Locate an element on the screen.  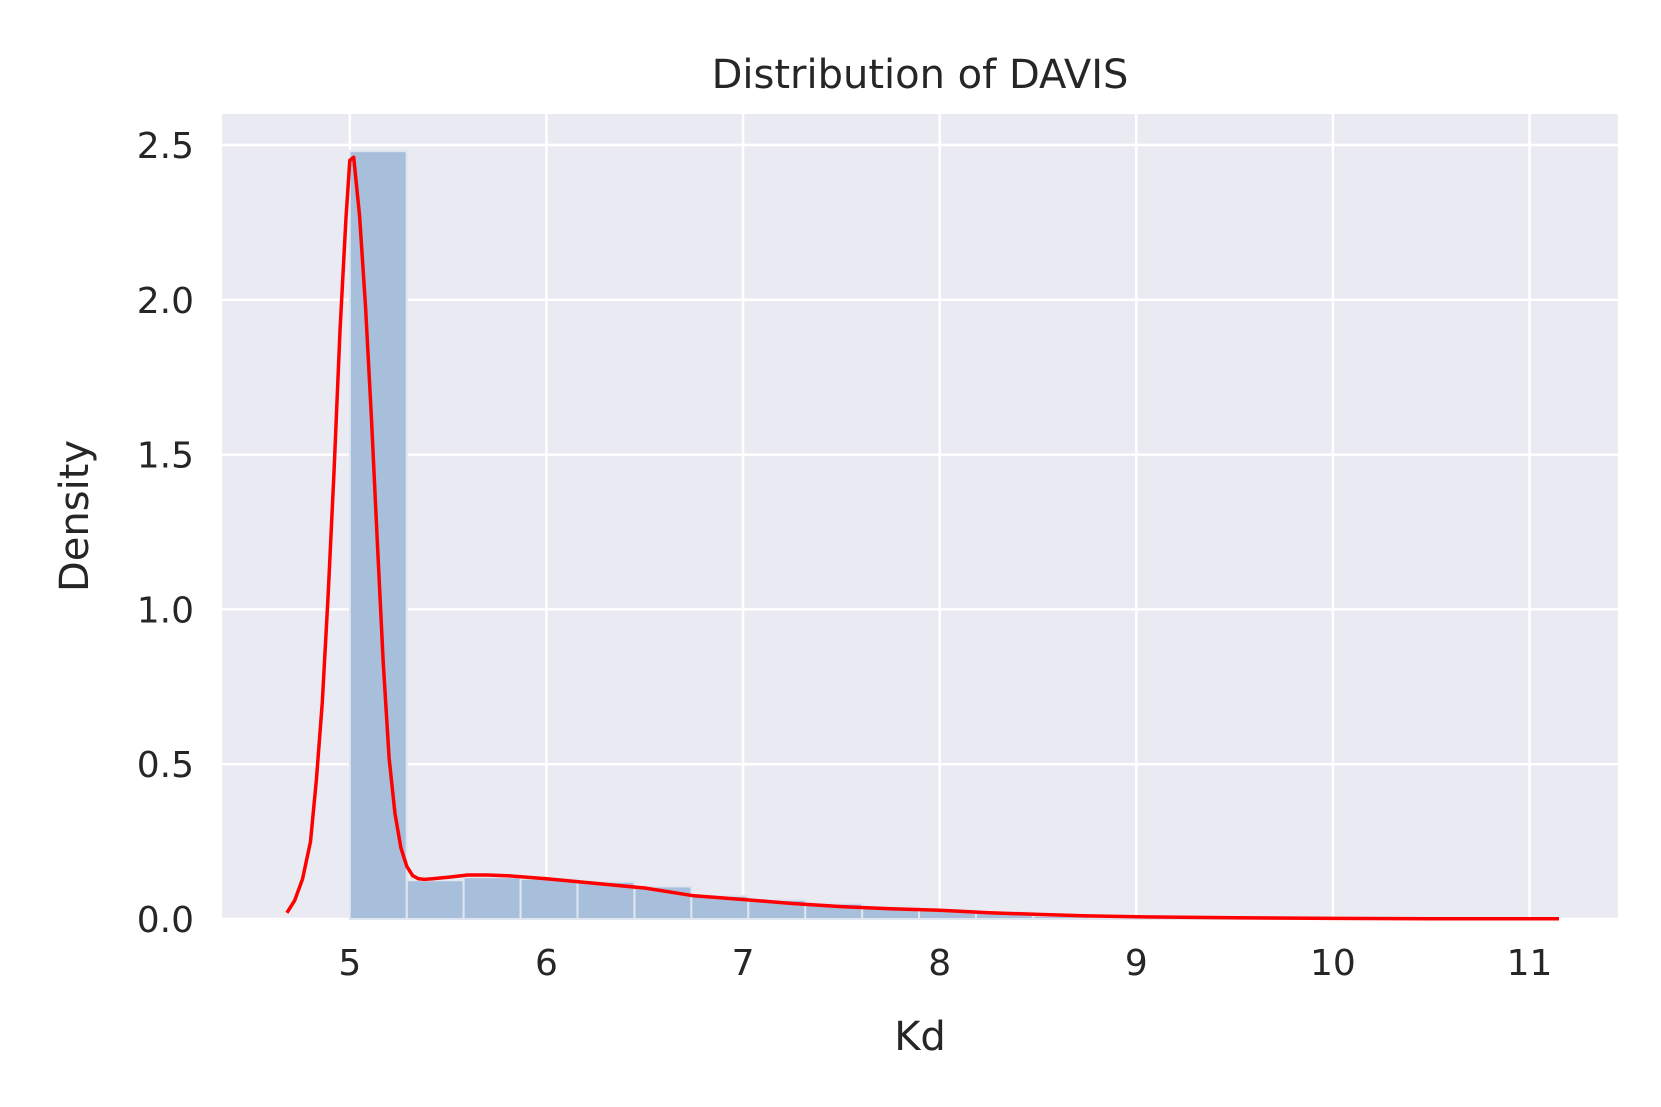
x-tick-label: 7 is located at coordinates (743, 963).